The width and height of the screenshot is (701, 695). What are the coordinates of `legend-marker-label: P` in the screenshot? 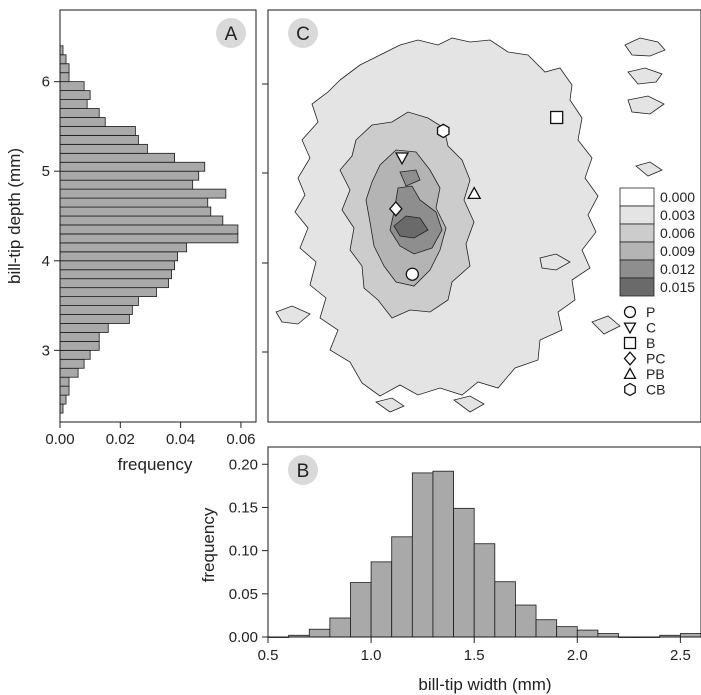 It's located at (650, 312).